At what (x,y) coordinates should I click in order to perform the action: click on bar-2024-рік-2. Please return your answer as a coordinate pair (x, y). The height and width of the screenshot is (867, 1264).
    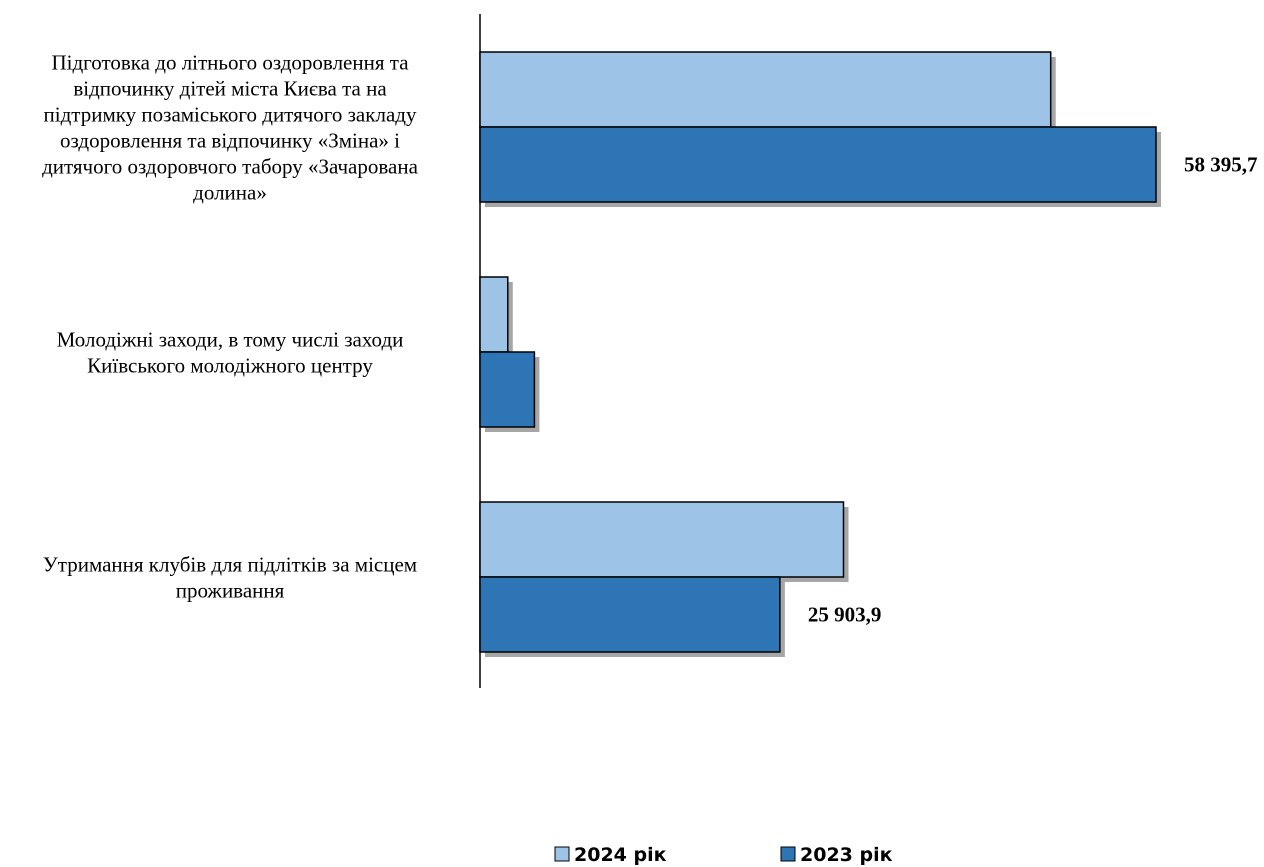
    Looking at the image, I should click on (662, 539).